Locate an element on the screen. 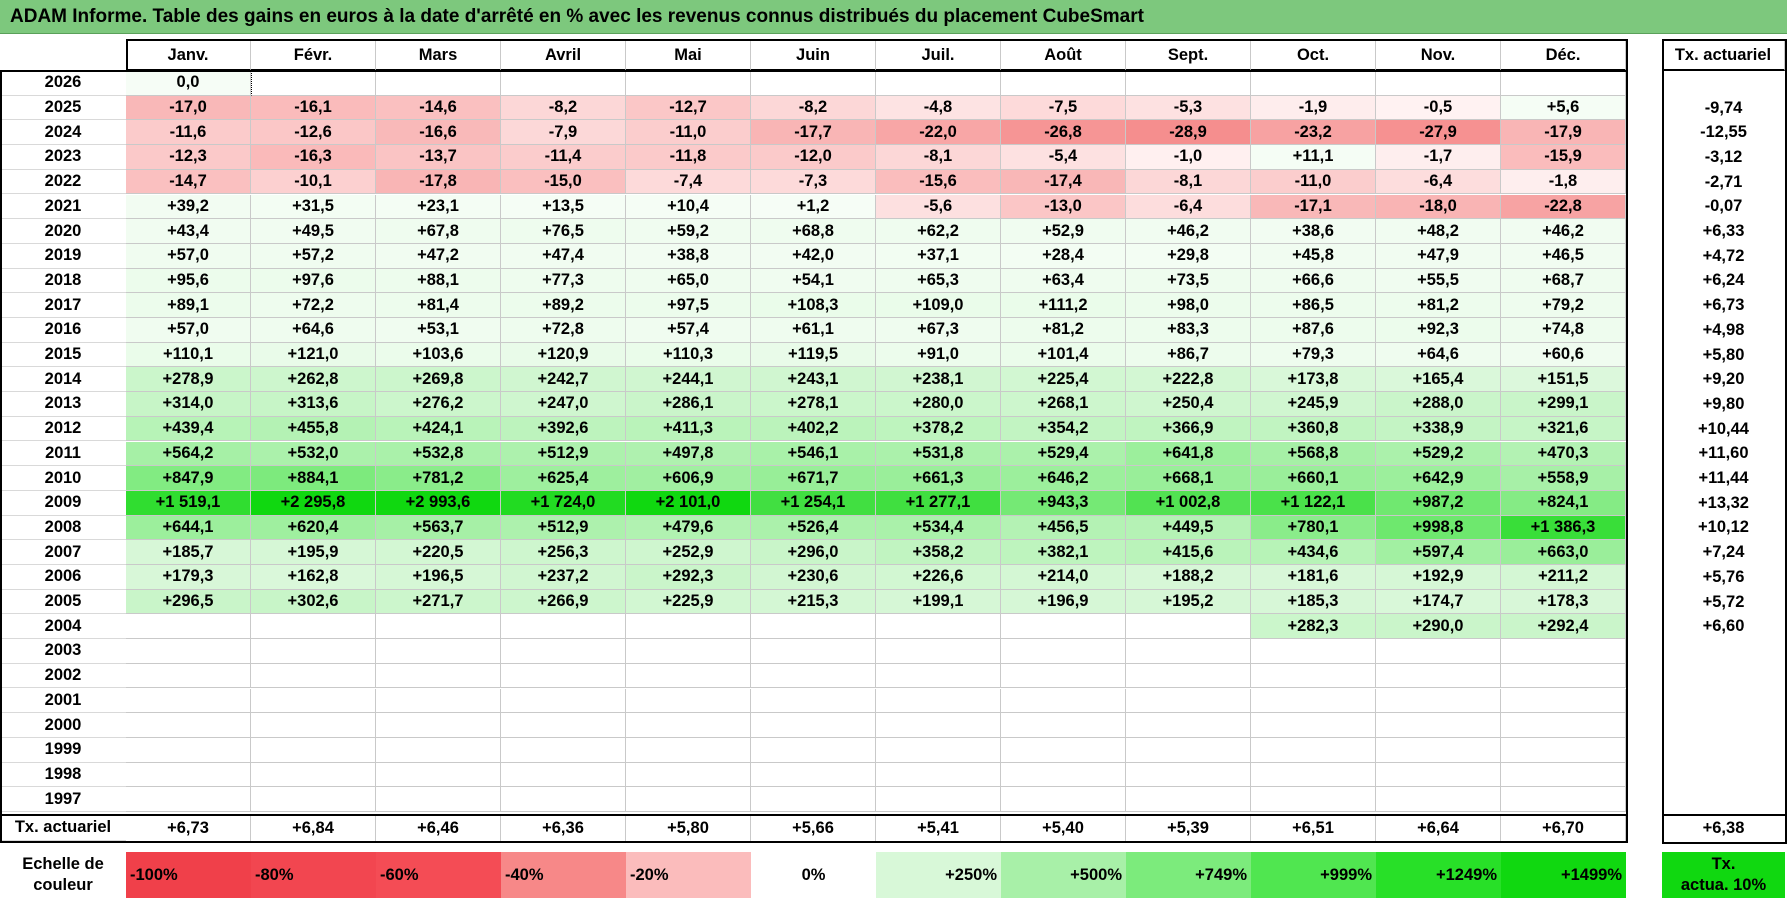 This screenshot has height=912, width=1787. value-cell: -1,9 is located at coordinates (1313, 108).